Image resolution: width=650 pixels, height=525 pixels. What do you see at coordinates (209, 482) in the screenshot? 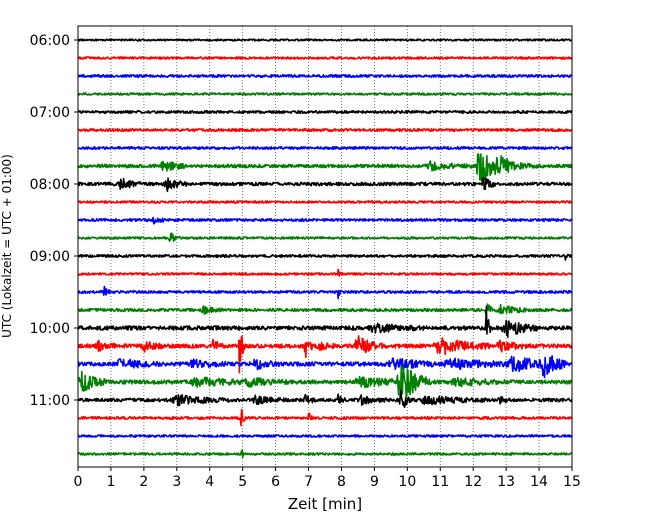
I see `x-tick-label: 4` at bounding box center [209, 482].